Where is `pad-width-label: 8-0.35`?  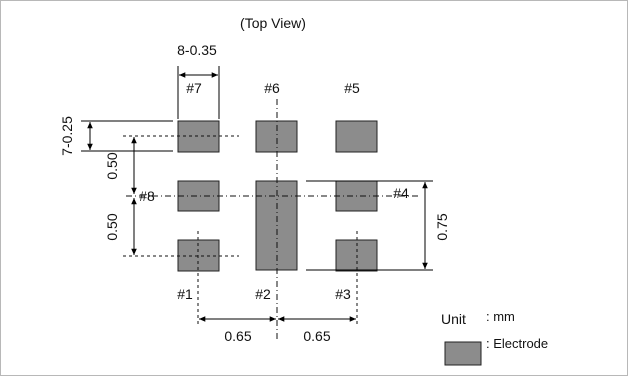
pad-width-label: 8-0.35 is located at coordinates (197, 50).